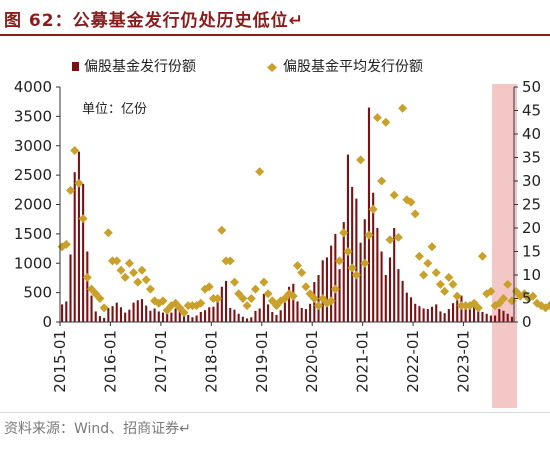 This screenshot has height=464, width=550. I want to click on right-tick-label: 10, so click(531, 275).